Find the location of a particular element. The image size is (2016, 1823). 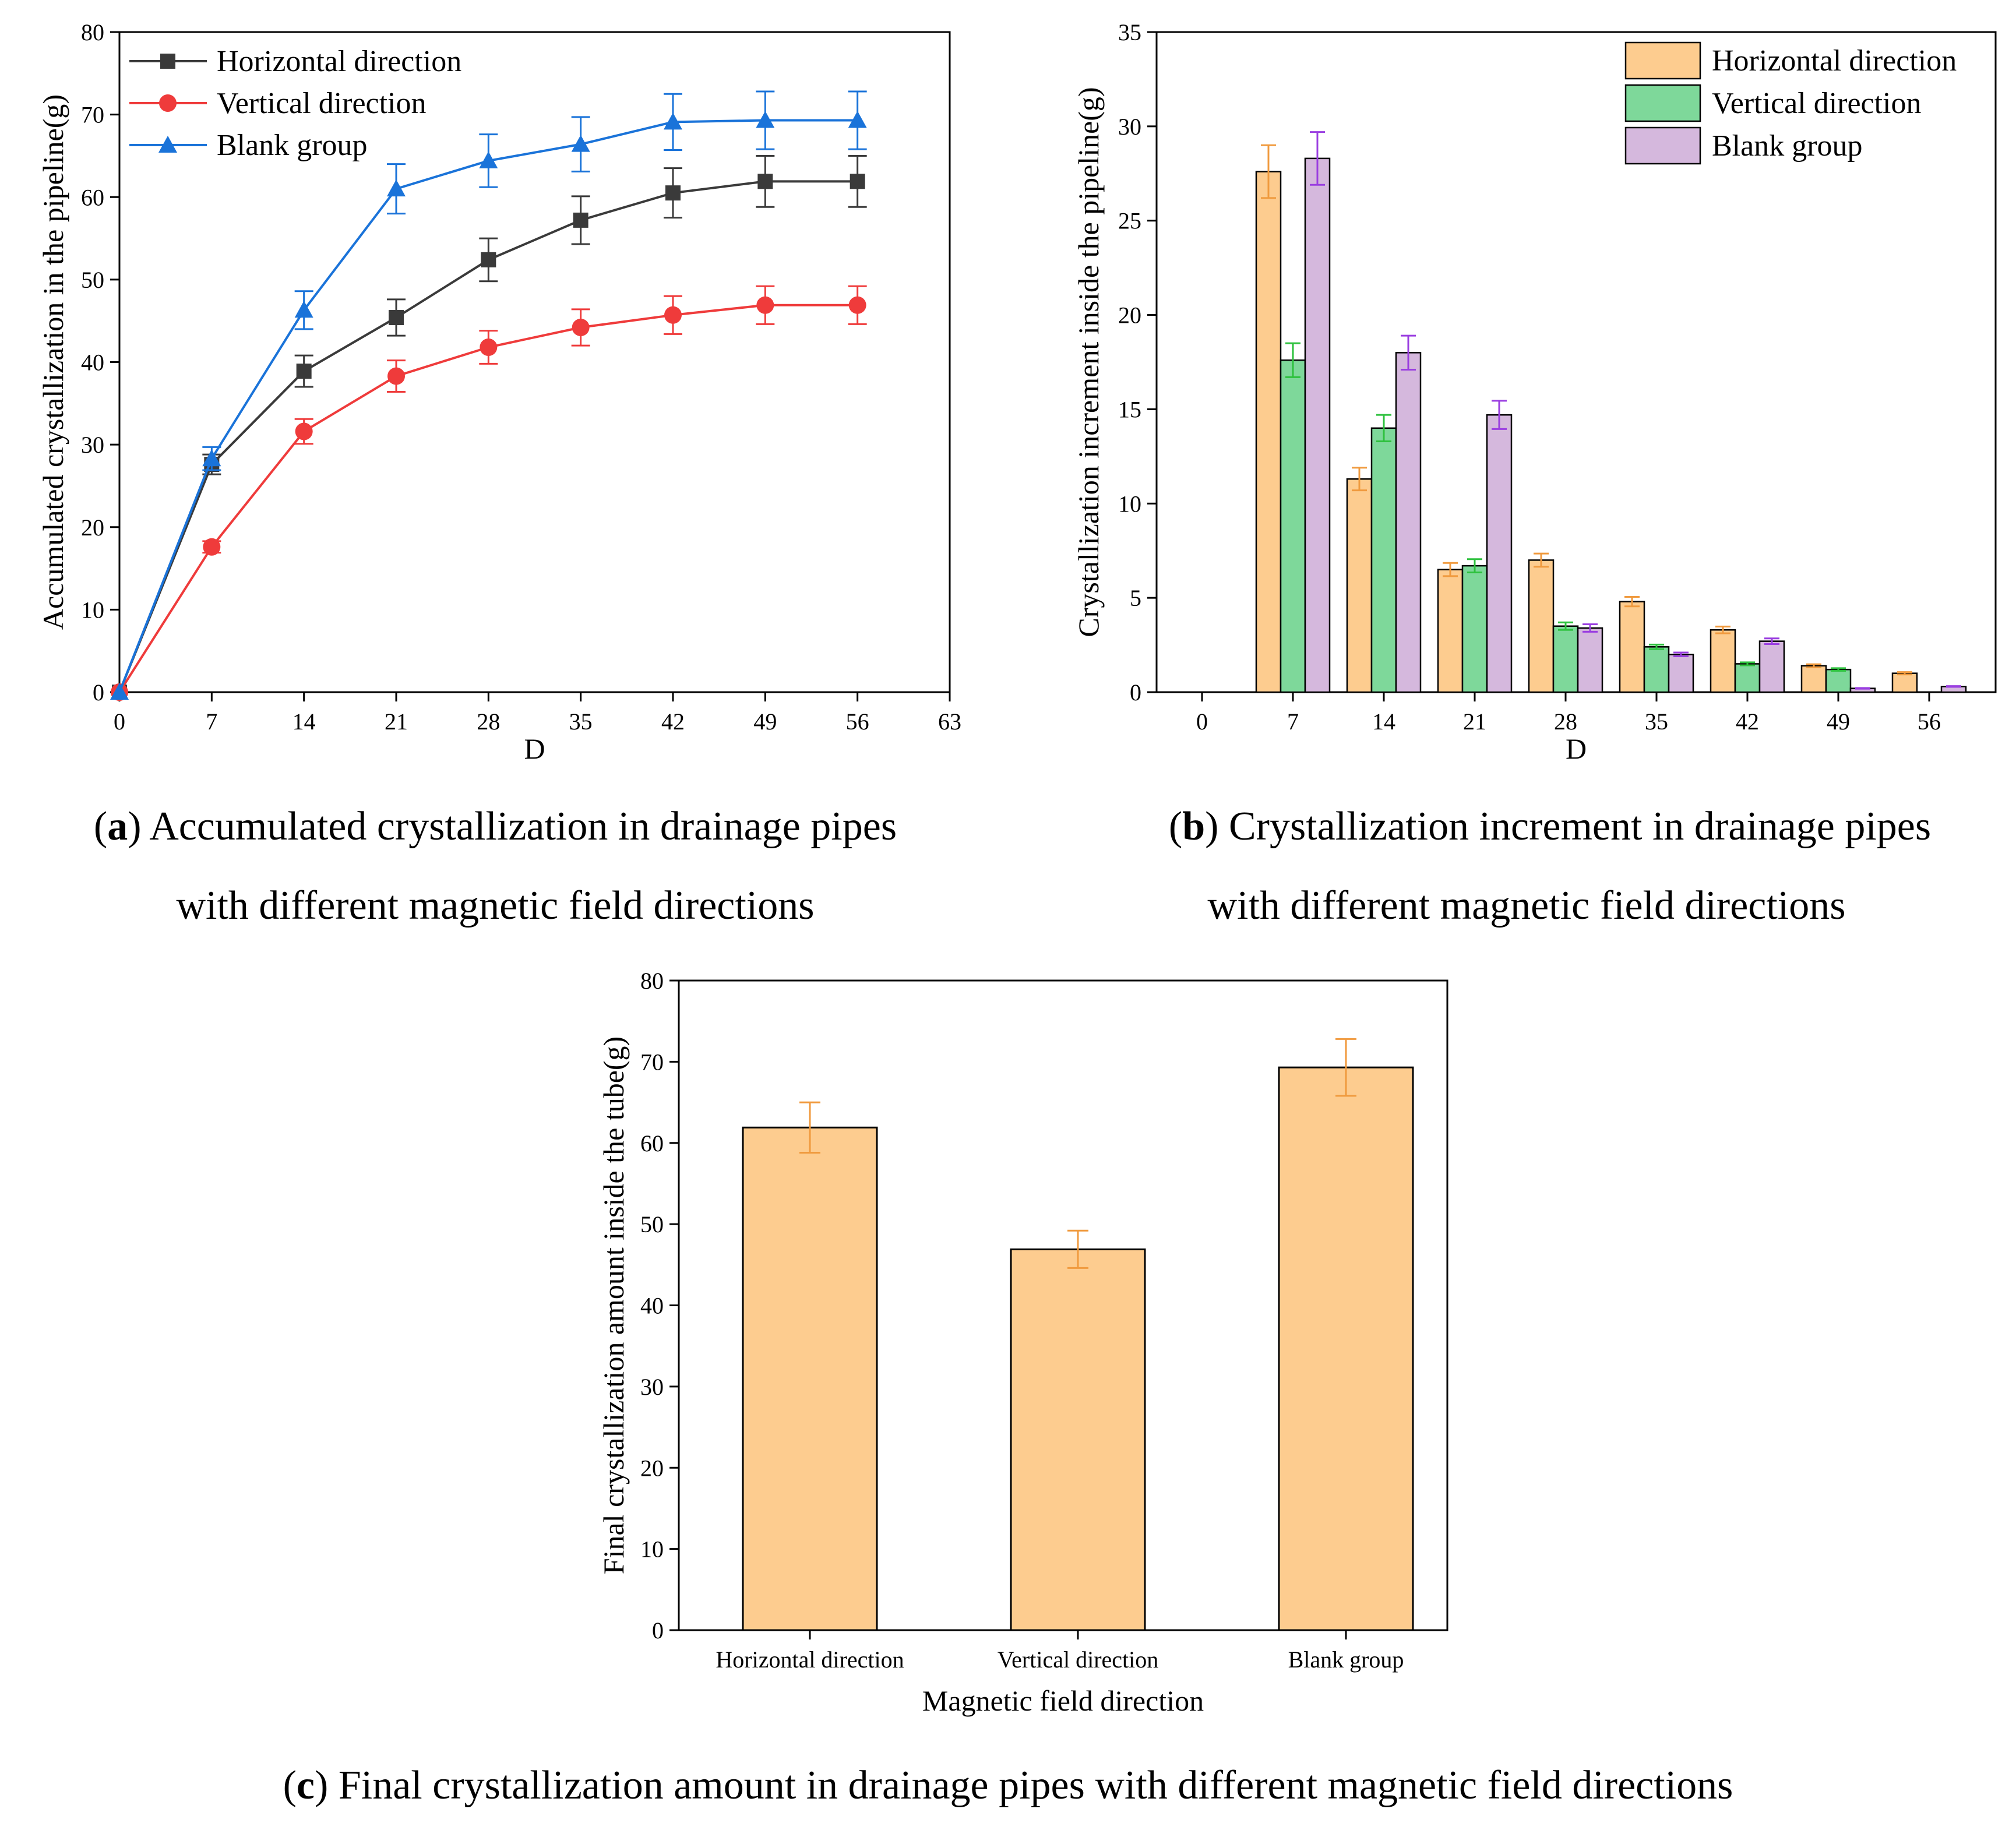

x-tick-label-a: 35 is located at coordinates (581, 721).